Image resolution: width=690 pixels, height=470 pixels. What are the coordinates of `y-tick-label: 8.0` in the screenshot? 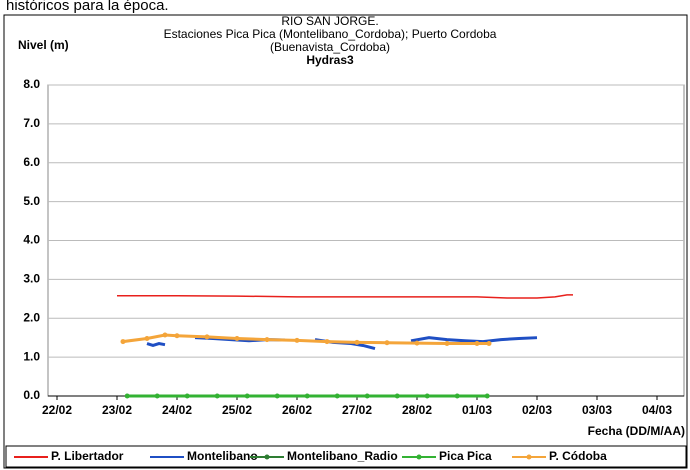 It's located at (31, 84).